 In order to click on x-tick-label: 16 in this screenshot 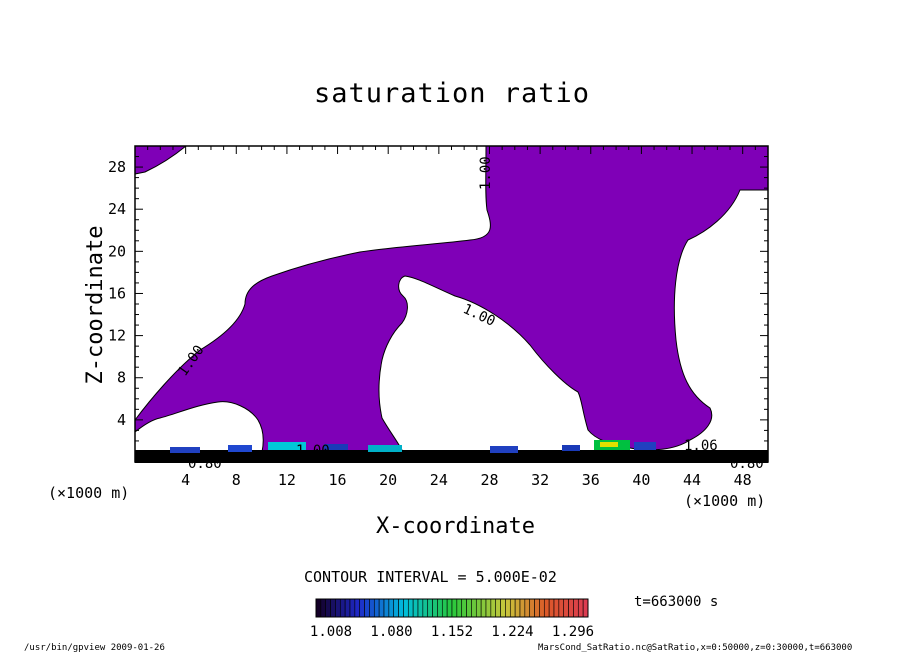, I will do `click(338, 480)`.